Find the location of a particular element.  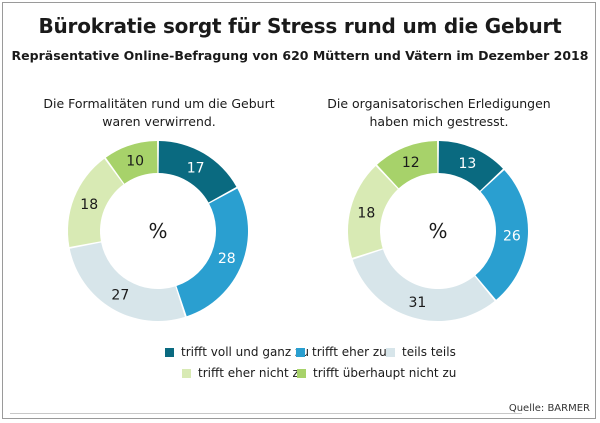

legend-label: trifft voll und ganz zu is located at coordinates (245, 352).